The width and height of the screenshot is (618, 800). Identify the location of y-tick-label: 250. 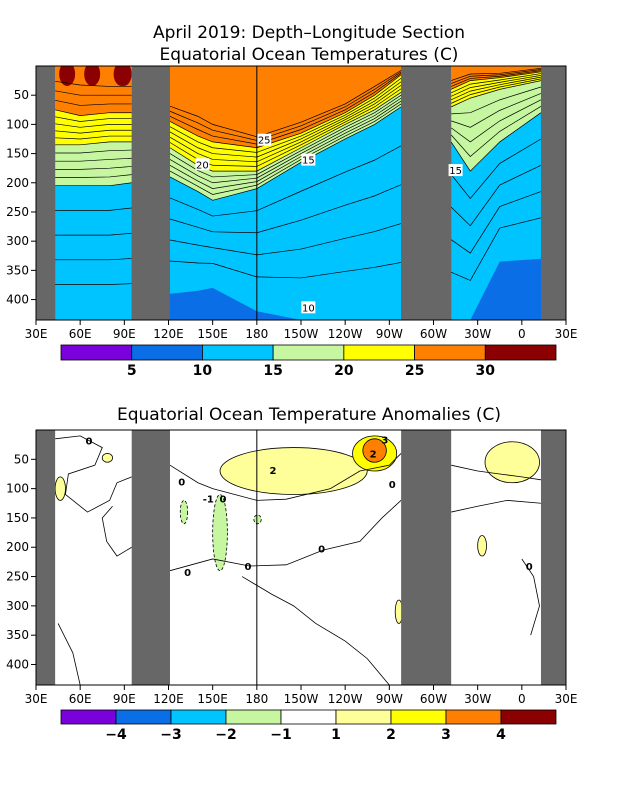
(17, 577).